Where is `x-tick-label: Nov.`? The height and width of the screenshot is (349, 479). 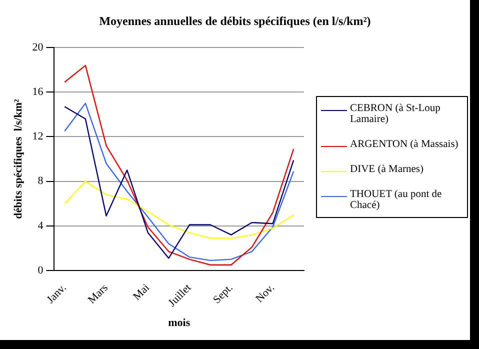
x-tick-label: Nov. is located at coordinates (266, 294).